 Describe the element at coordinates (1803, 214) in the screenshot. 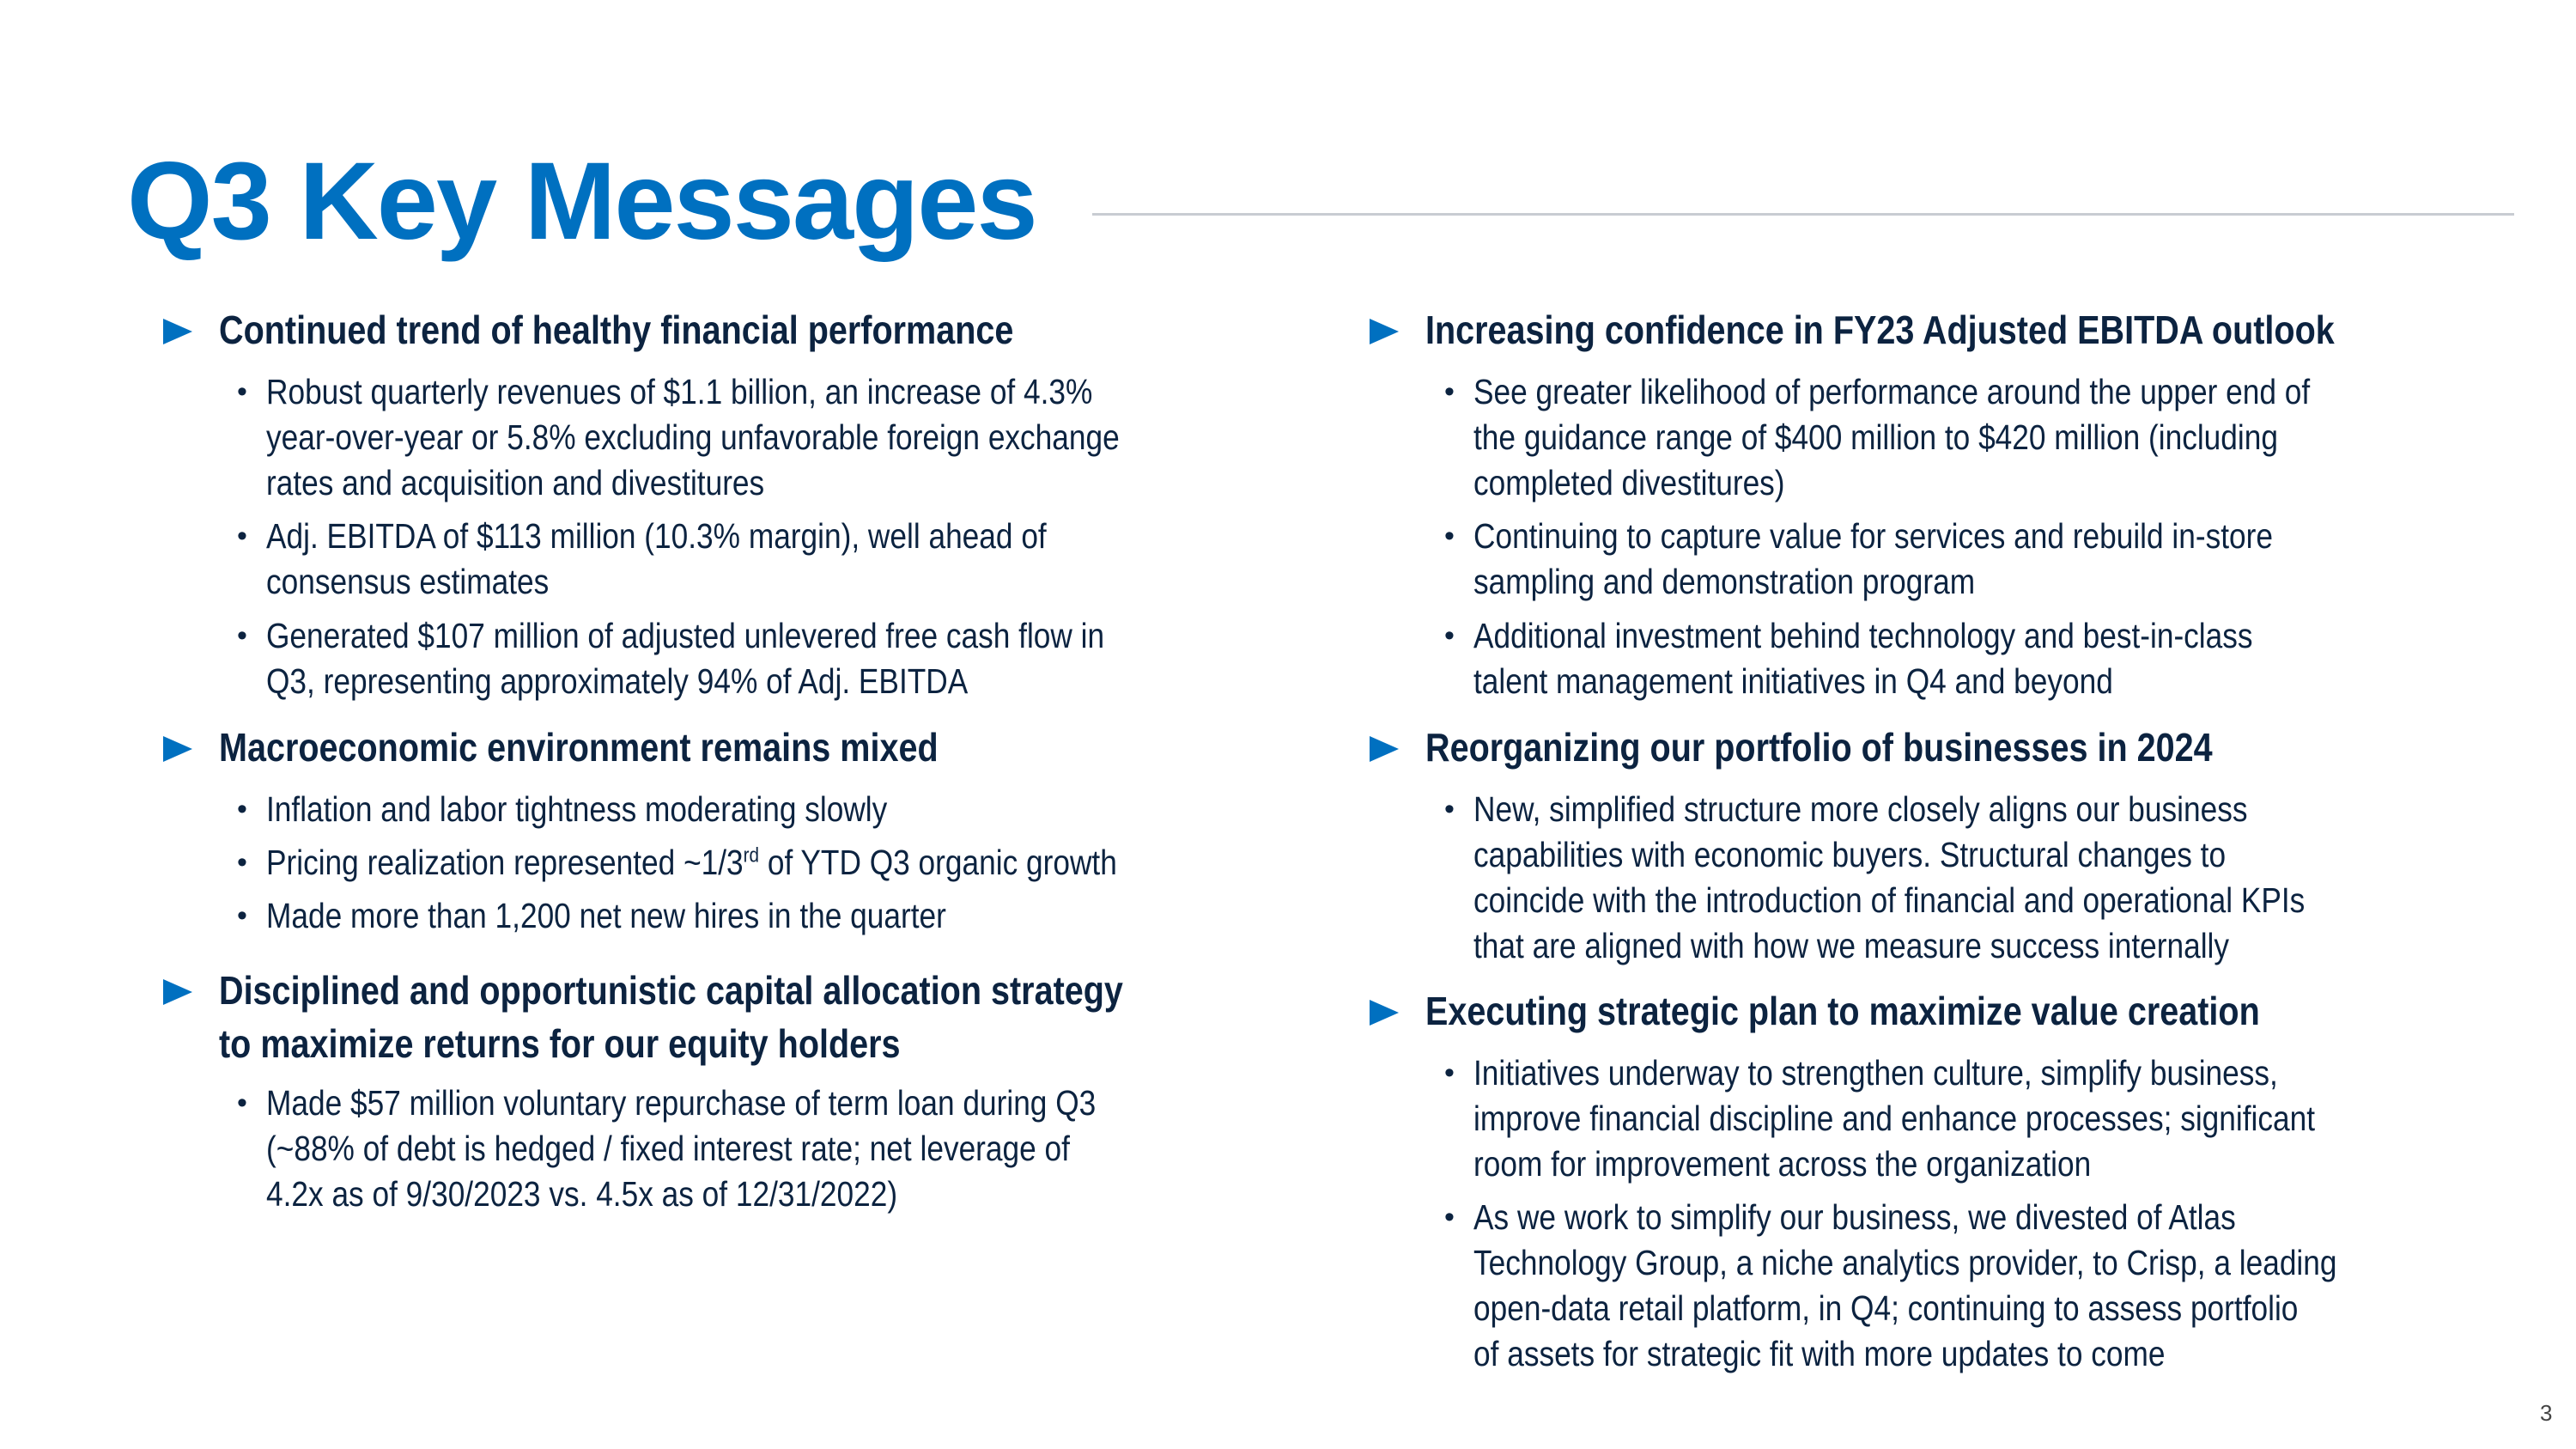

I see `title-divider` at that location.